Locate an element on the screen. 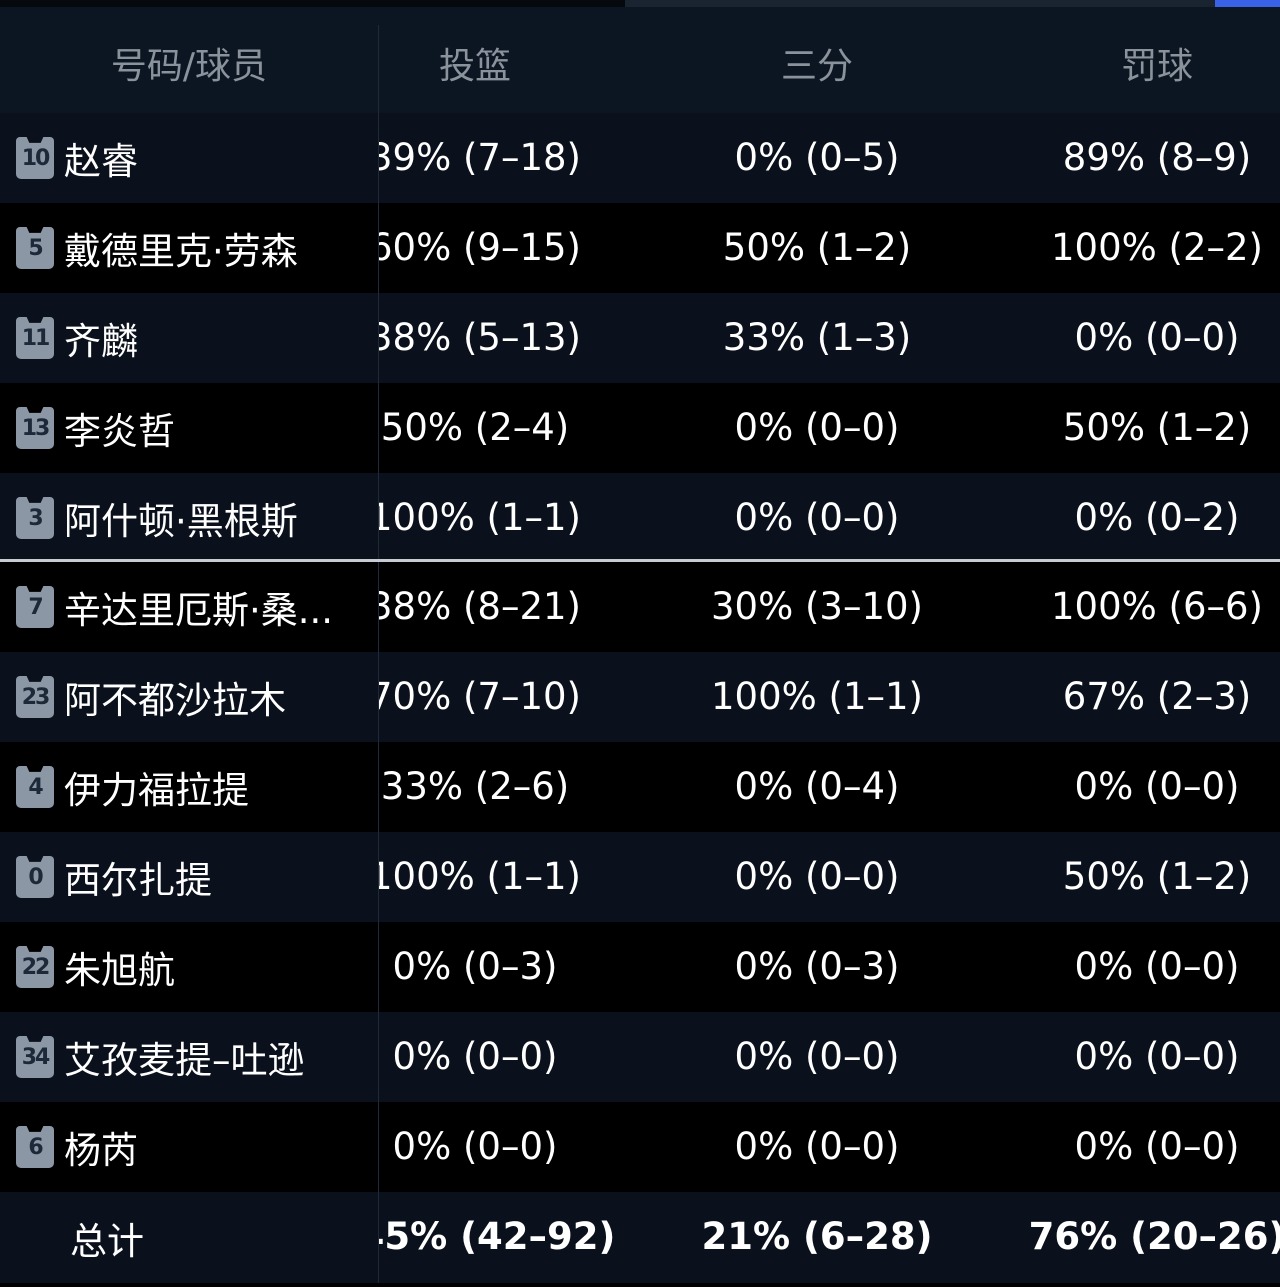  table-row: 0 西尔扎提 100% (1–1) 0% (0–0) 50% (1–2) is located at coordinates (640, 877).